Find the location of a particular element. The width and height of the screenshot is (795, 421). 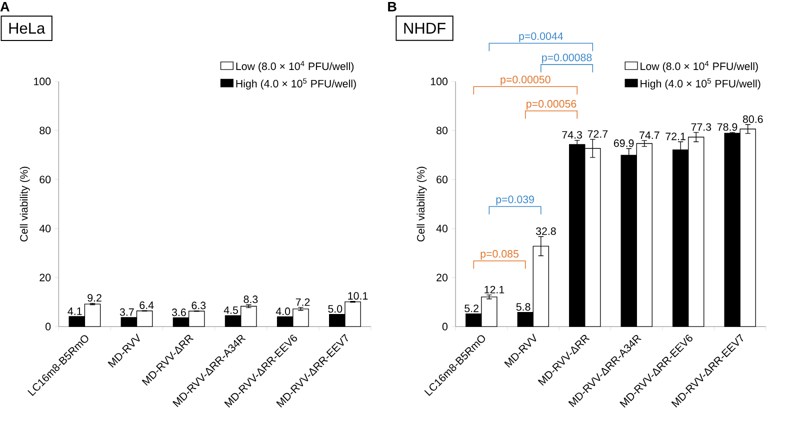

chart-title: HeLa is located at coordinates (27, 28).